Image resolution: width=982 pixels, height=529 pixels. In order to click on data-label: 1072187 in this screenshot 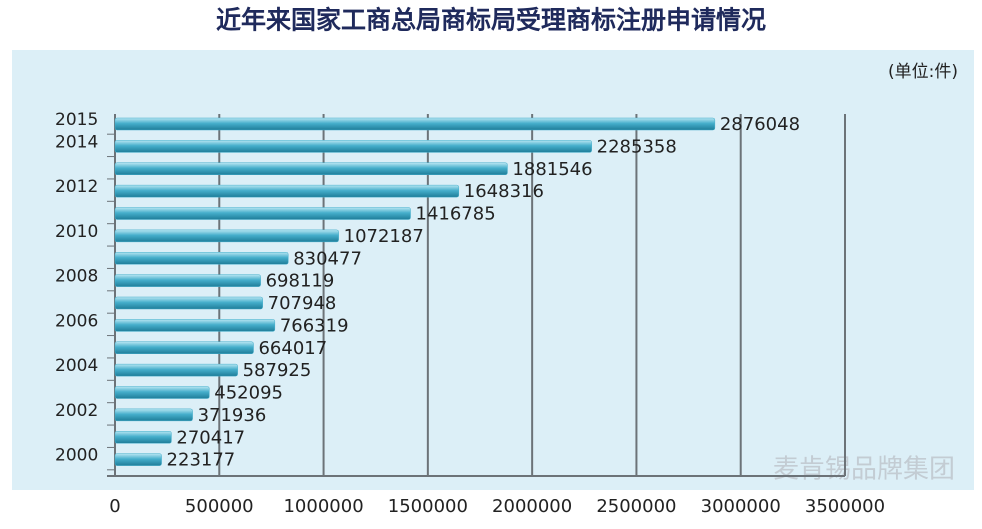, I will do `click(384, 236)`.